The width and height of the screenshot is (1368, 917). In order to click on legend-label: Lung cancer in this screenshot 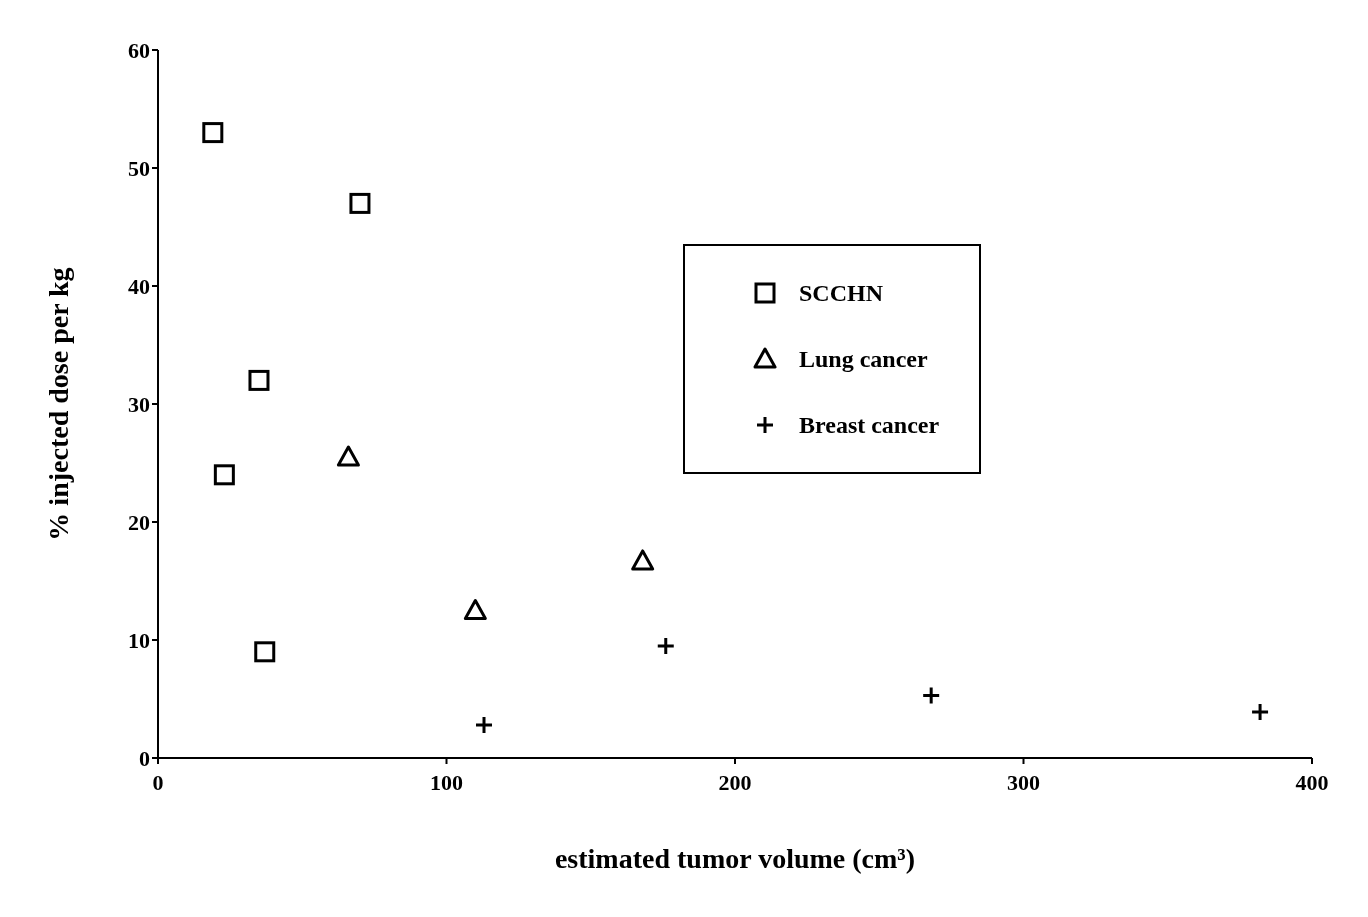, I will do `click(863, 359)`.